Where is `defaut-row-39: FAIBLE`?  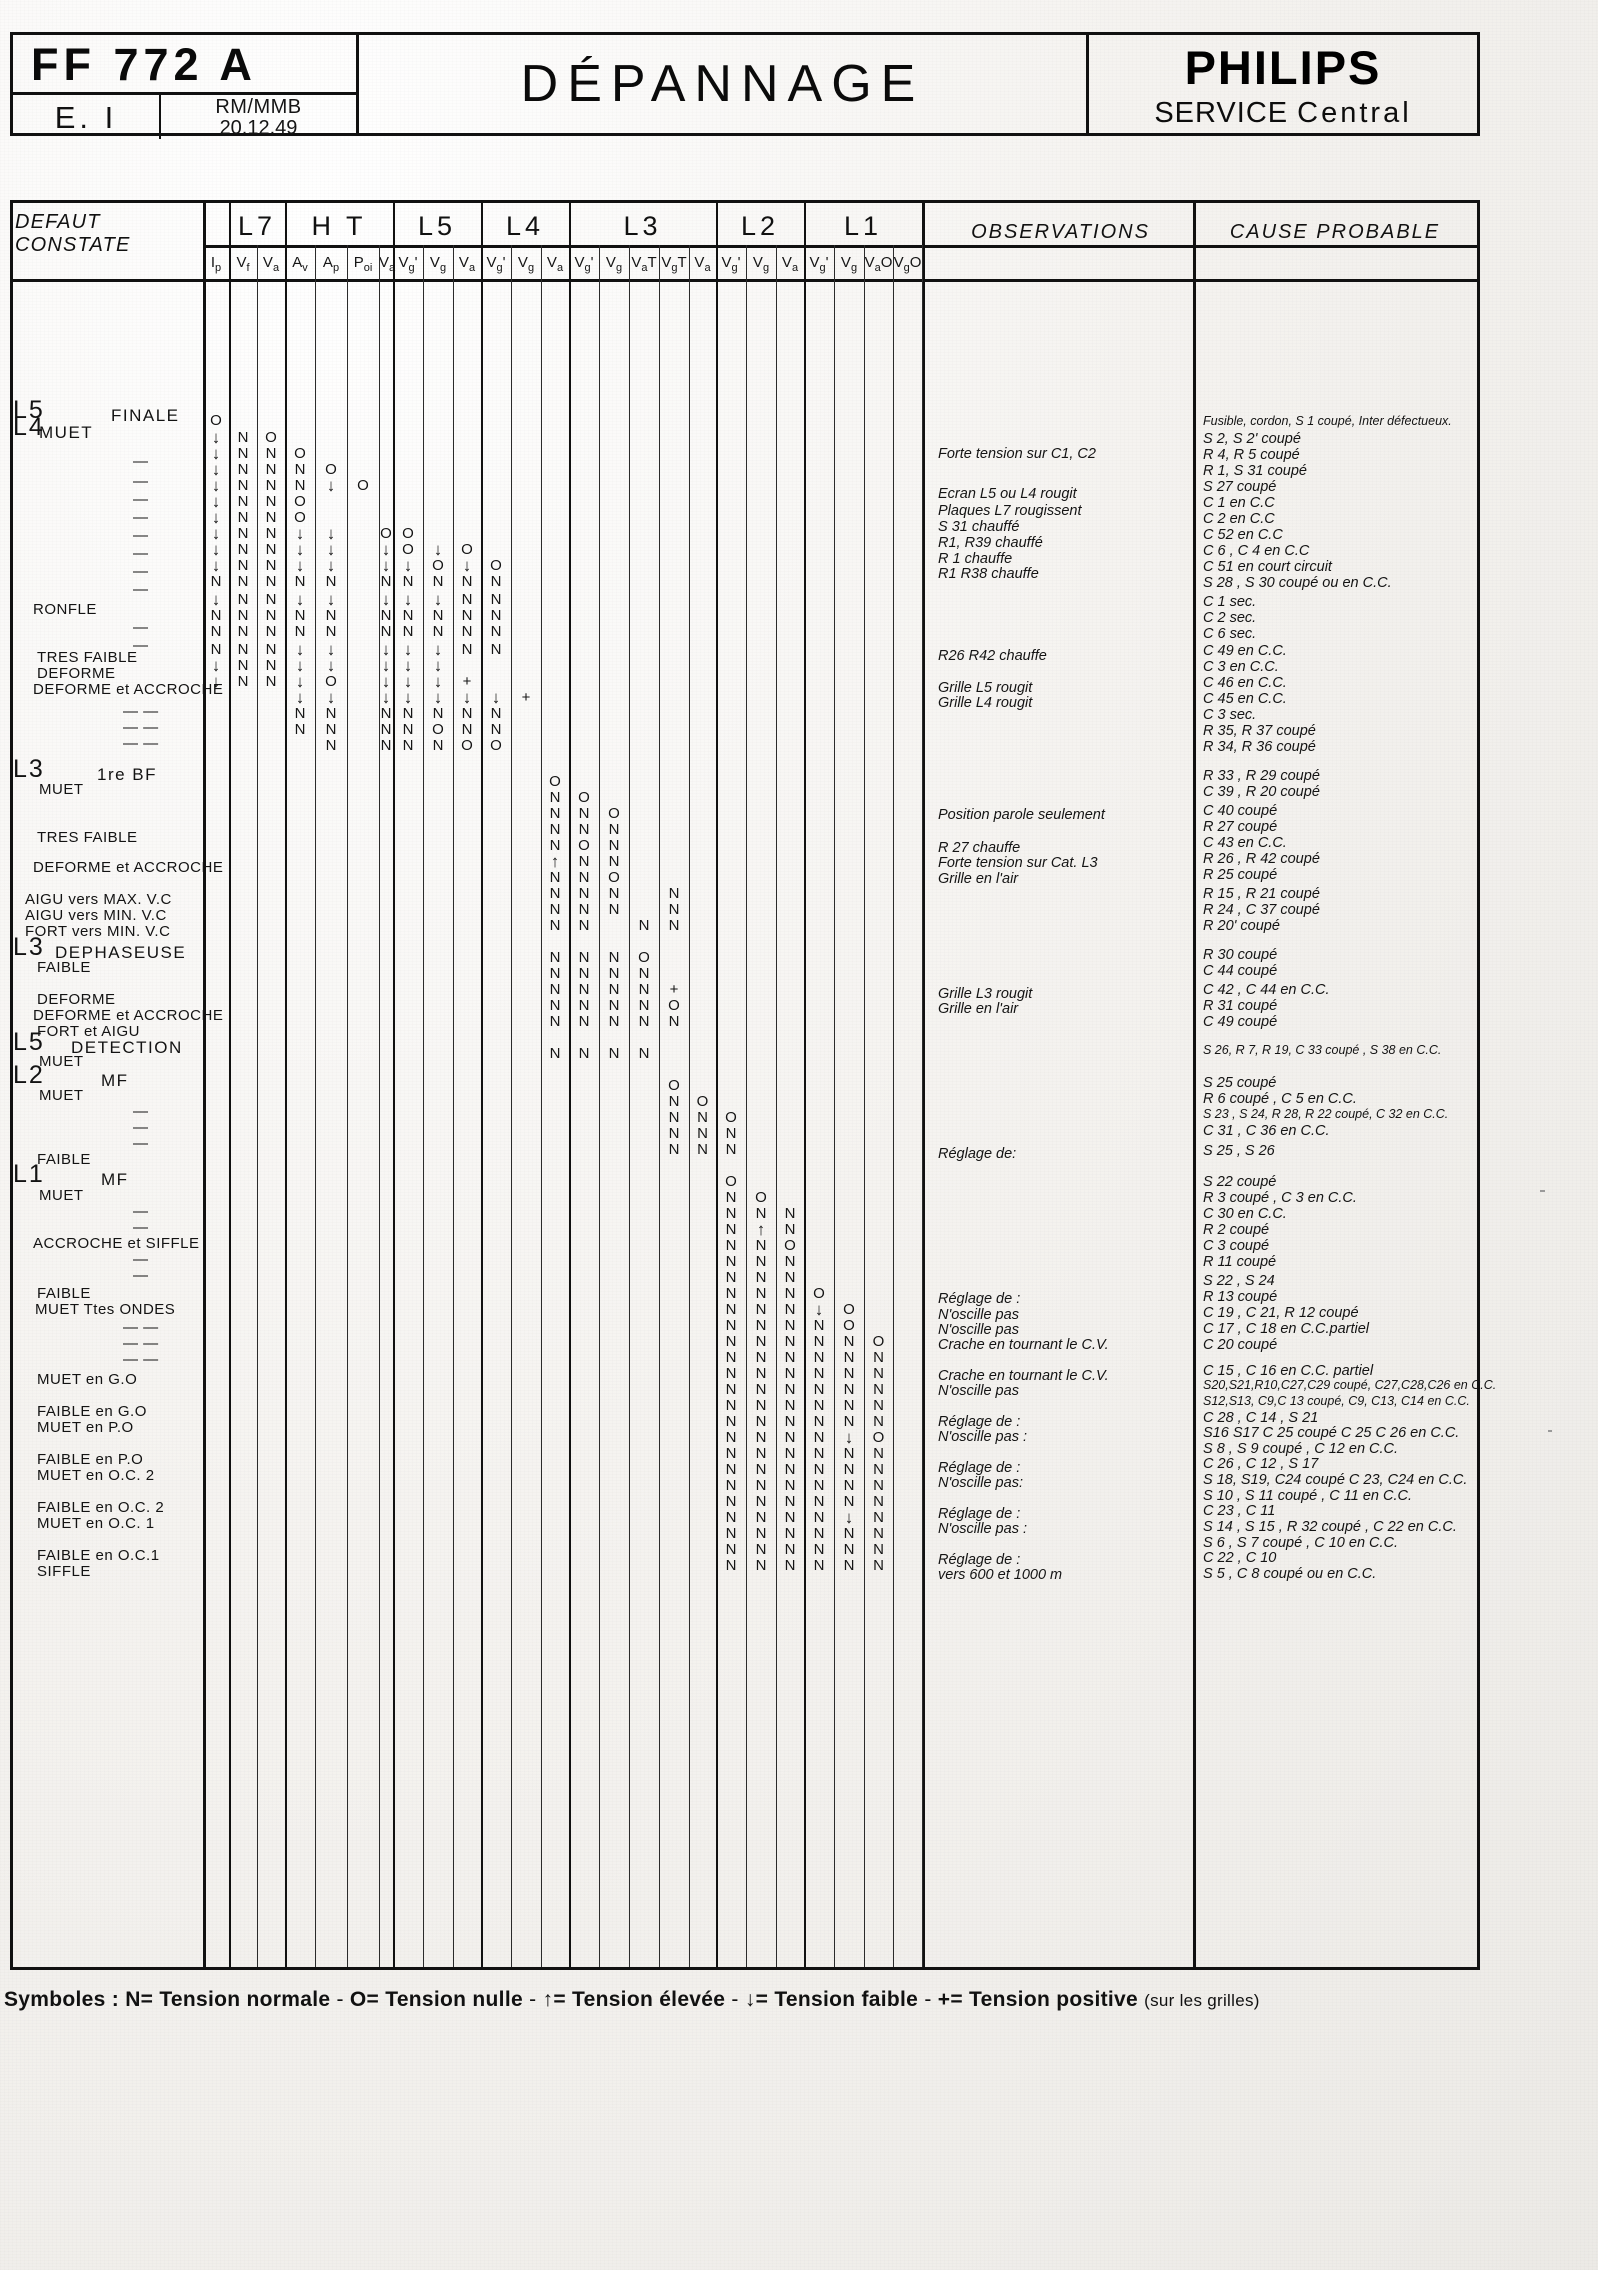
defaut-row-39: FAIBLE is located at coordinates (64, 1293).